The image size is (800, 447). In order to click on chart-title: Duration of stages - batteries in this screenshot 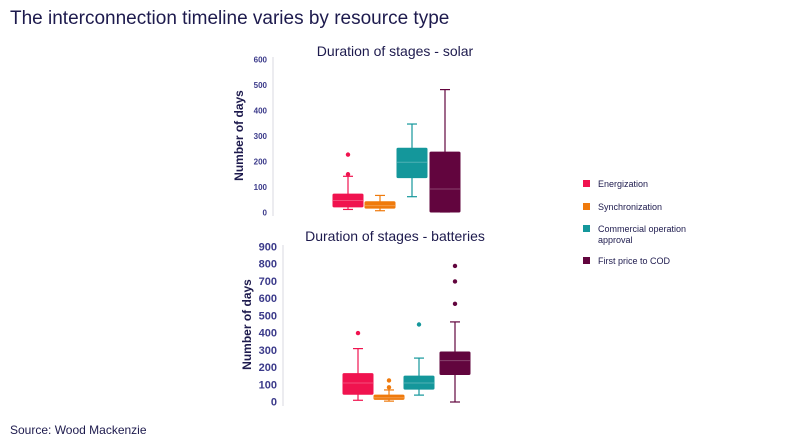, I will do `click(395, 236)`.